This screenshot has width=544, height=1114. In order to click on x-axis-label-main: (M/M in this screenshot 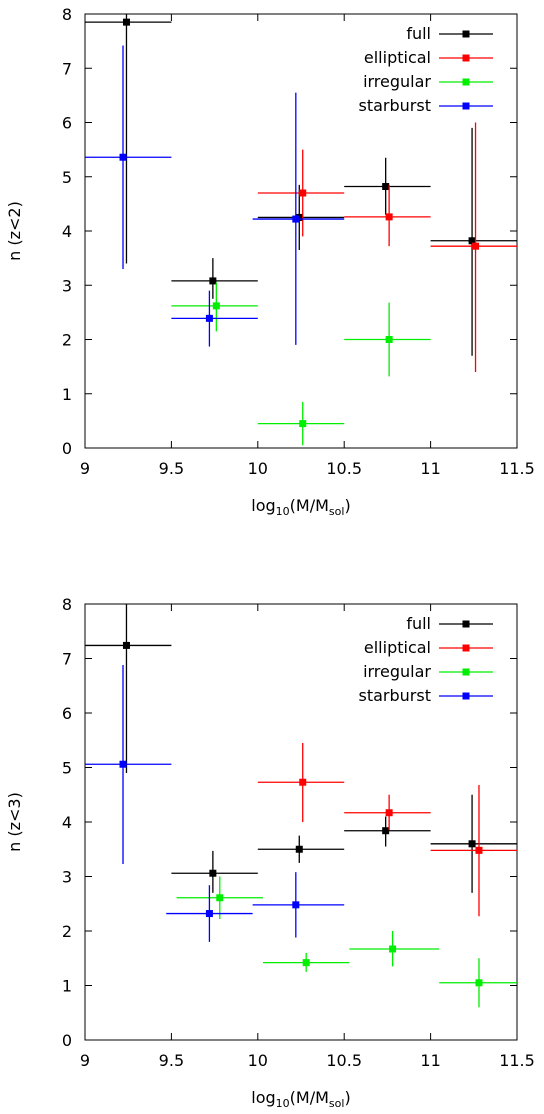, I will do `click(309, 1097)`.